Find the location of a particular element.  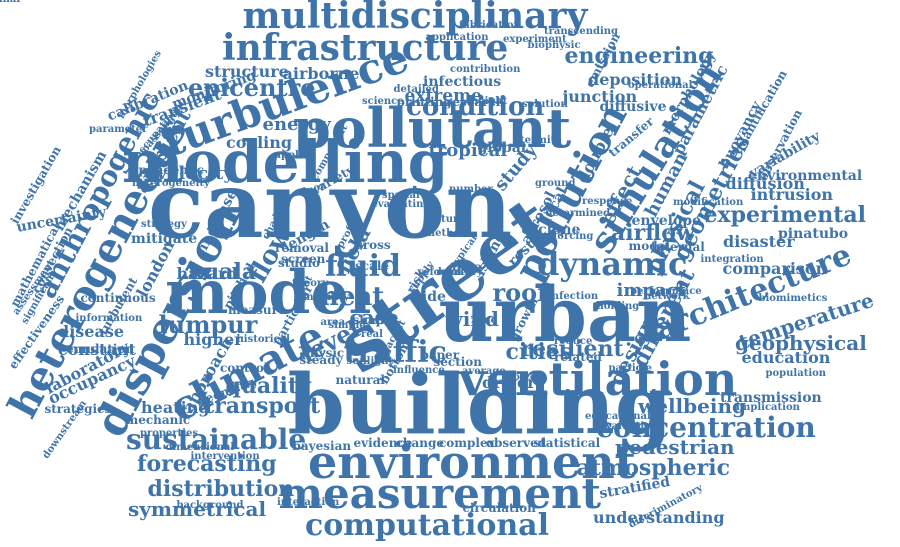

word-understanding: understanding is located at coordinates (659, 517).